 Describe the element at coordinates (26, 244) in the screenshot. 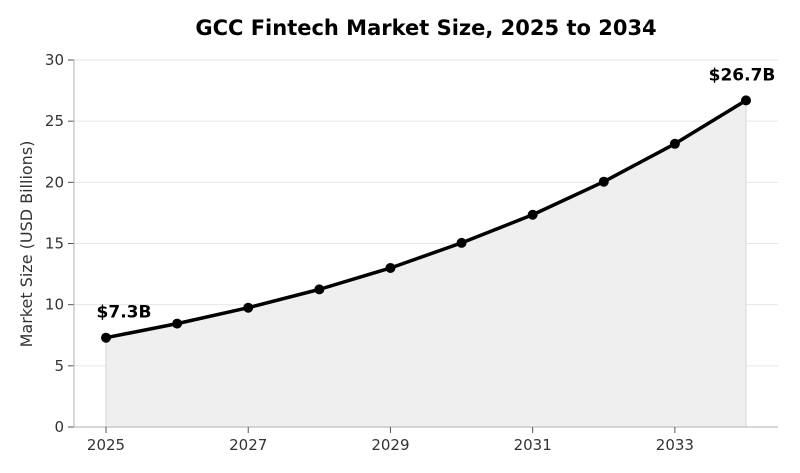

I see `y-axis-label: Market Size (USD Billions)` at that location.